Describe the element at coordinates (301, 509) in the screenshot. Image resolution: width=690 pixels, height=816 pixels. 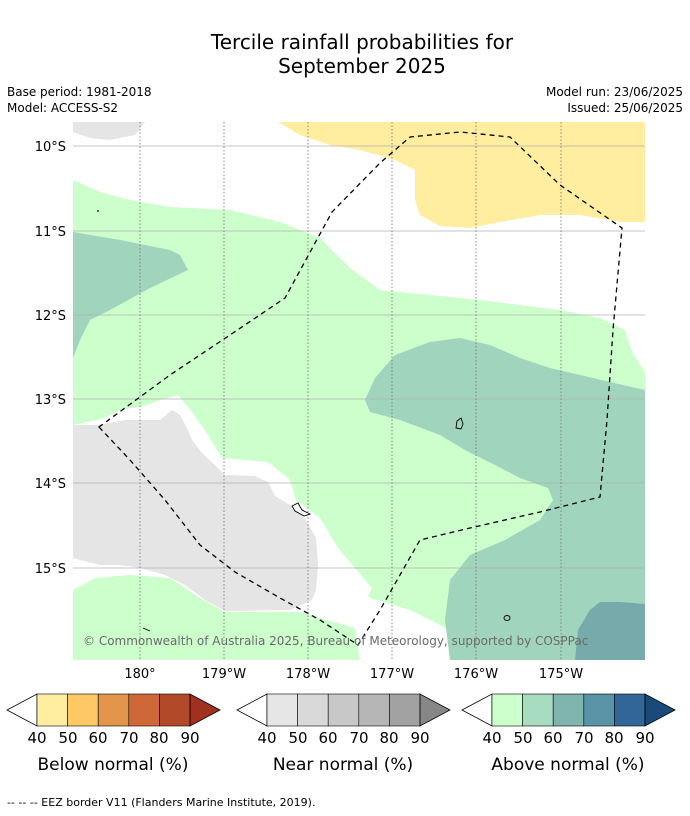
I see `island-futuna` at that location.